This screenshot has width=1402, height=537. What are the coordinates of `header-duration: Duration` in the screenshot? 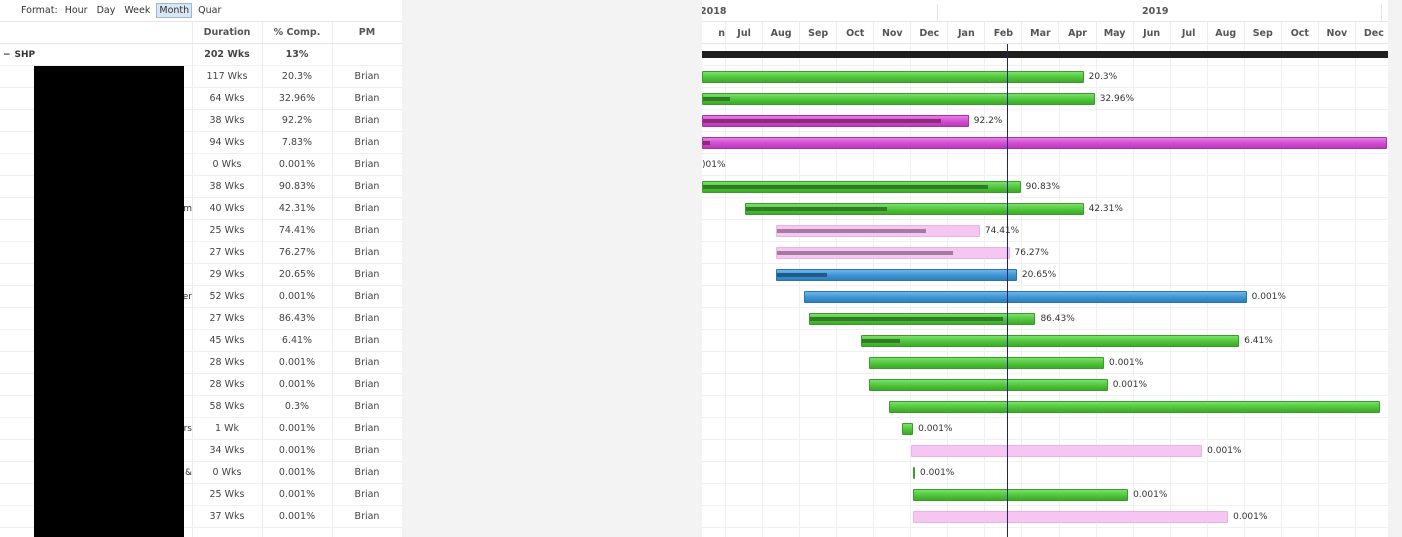 It's located at (227, 33).